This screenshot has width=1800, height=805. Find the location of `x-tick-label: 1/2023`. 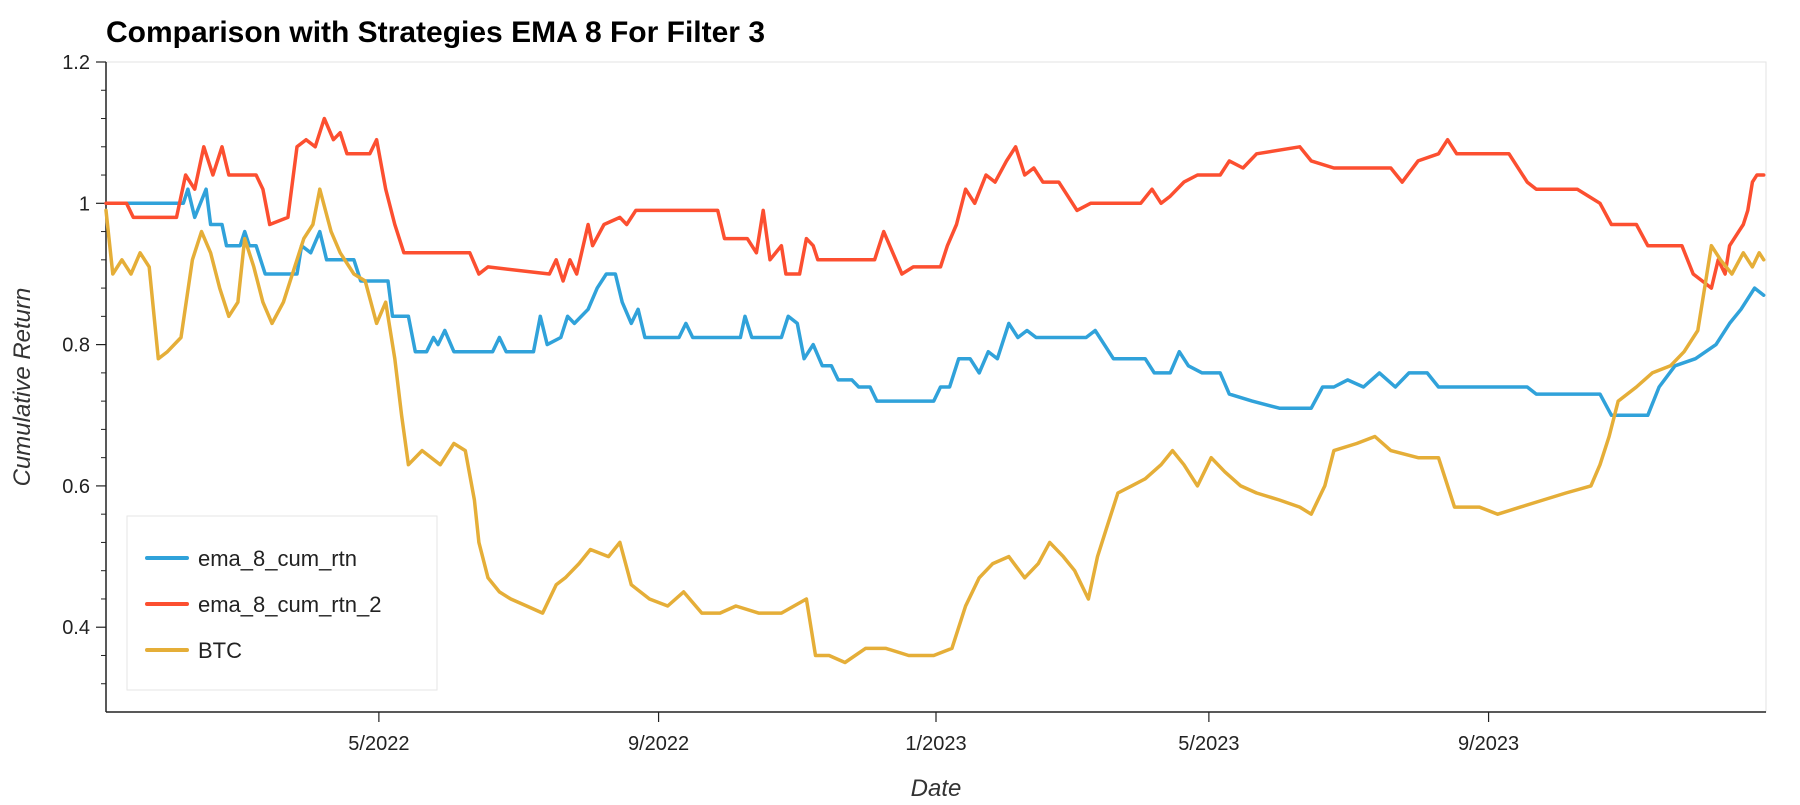

x-tick-label: 1/2023 is located at coordinates (935, 744).